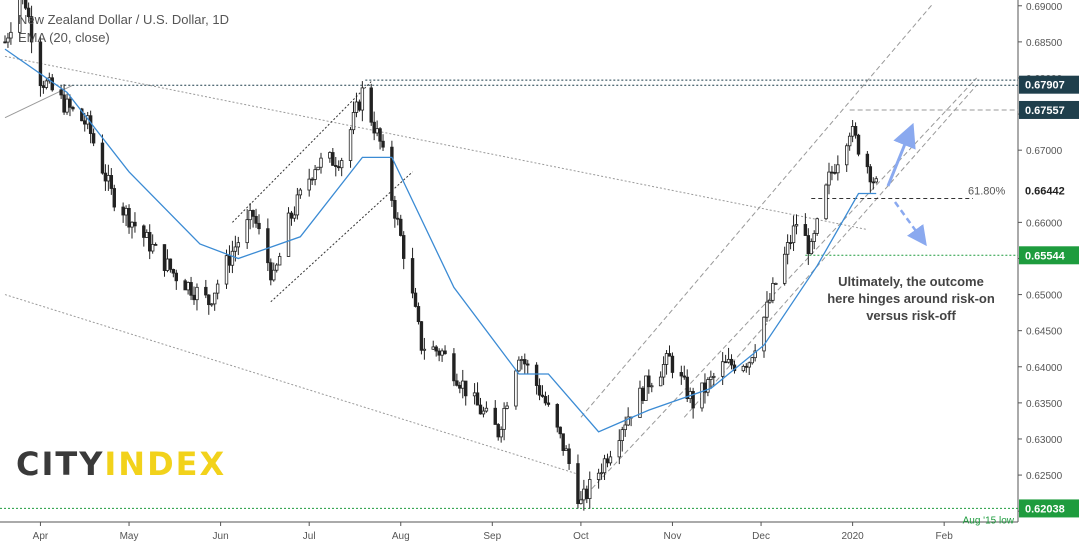 The height and width of the screenshot is (555, 1080). Describe the element at coordinates (1045, 191) in the screenshot. I see `price-label: 0.66442` at that location.